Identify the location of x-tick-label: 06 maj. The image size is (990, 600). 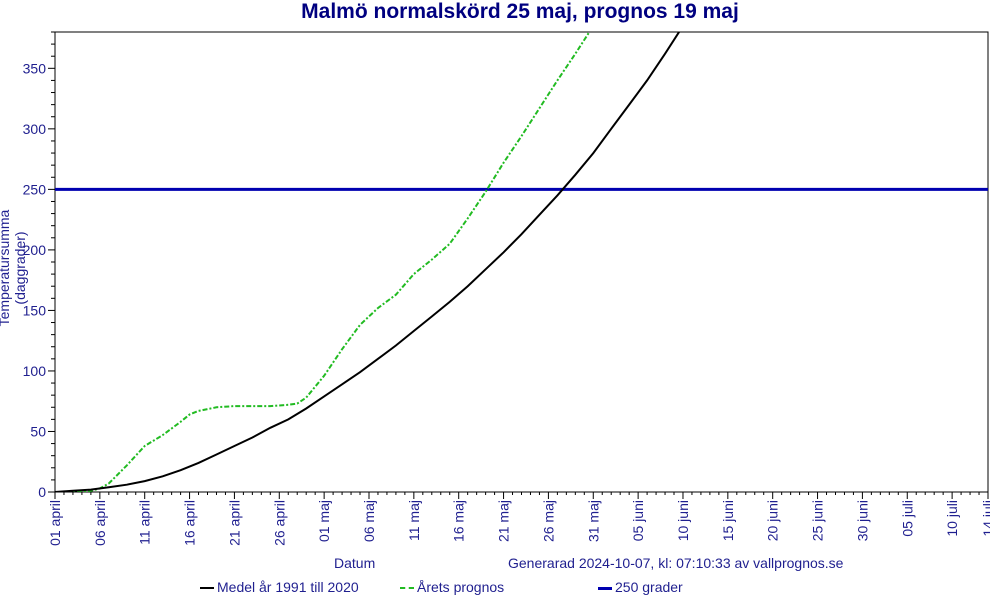
(369, 521).